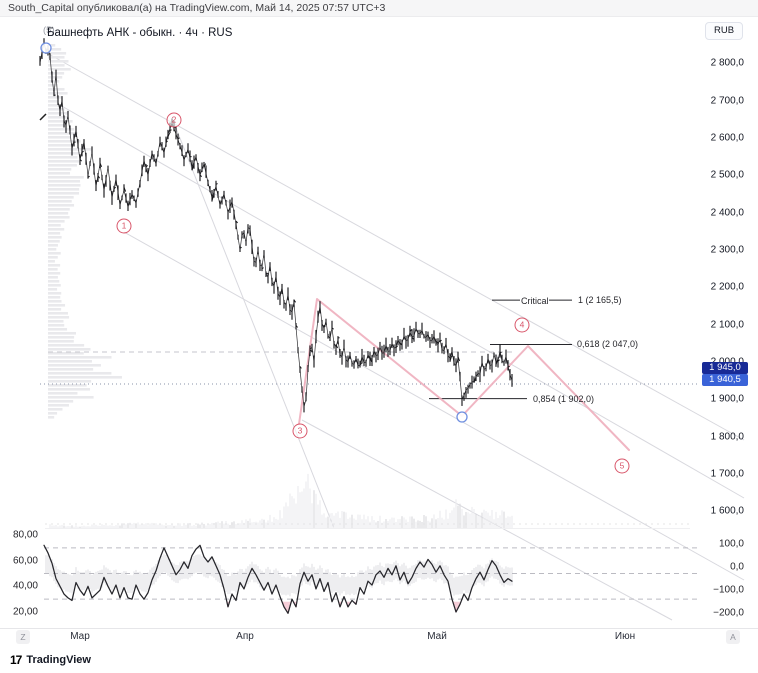 The height and width of the screenshot is (673, 758). Describe the element at coordinates (727, 101) in the screenshot. I see `price-tick: 2 700,0` at that location.